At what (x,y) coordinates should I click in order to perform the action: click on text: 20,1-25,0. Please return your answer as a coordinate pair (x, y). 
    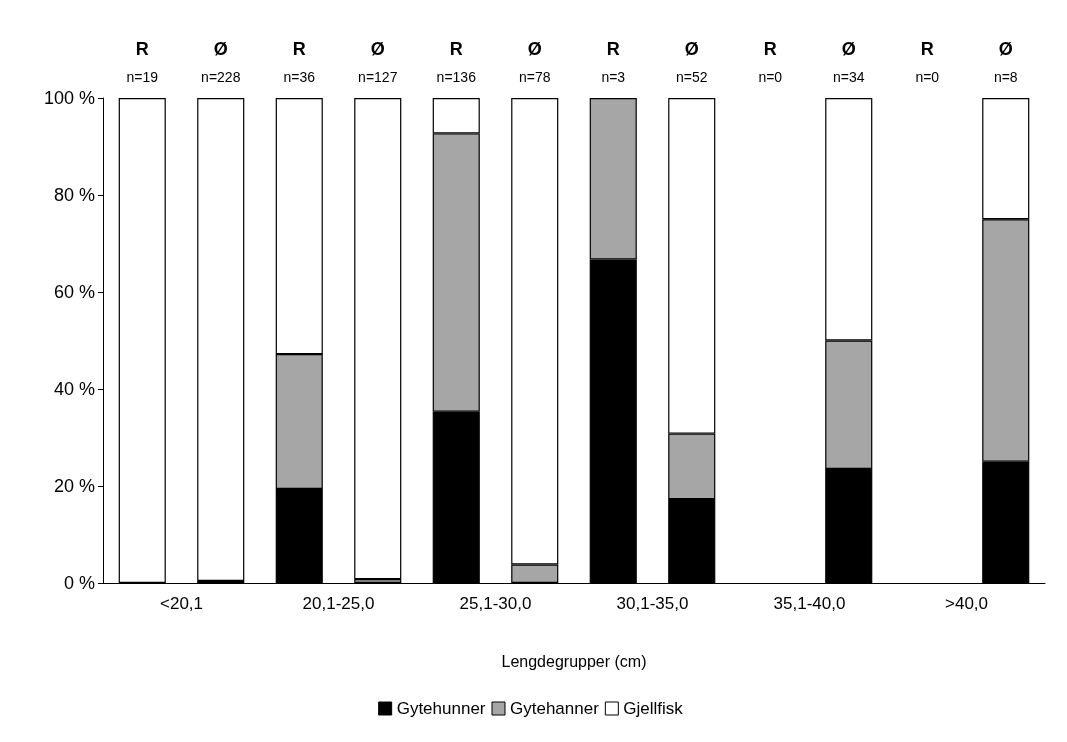
    Looking at the image, I should click on (338, 603).